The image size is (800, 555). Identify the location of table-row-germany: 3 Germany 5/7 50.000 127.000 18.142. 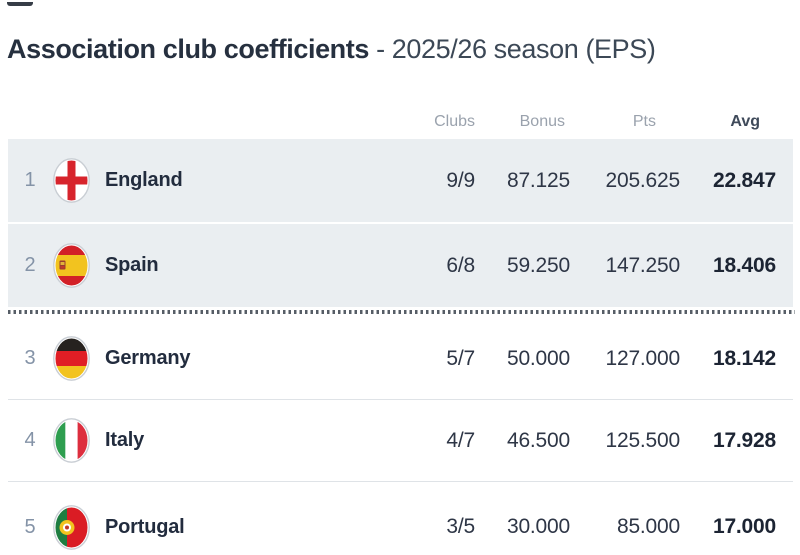
(400, 359).